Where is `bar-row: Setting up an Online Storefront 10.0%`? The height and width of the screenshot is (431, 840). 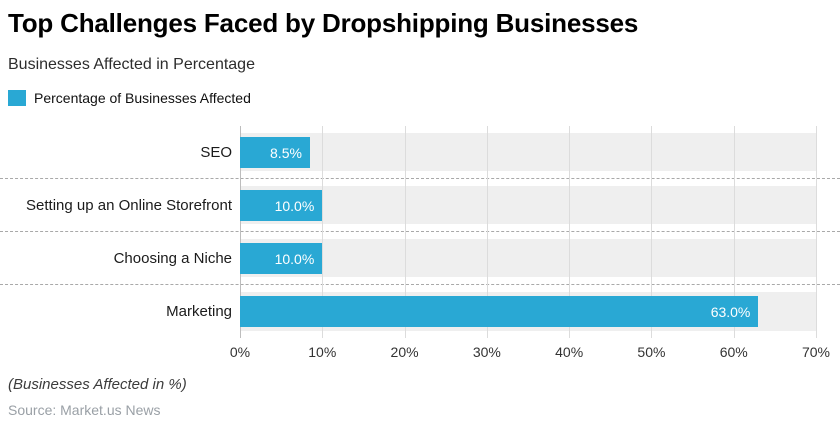 bar-row: Setting up an Online Storefront 10.0% is located at coordinates (420, 205).